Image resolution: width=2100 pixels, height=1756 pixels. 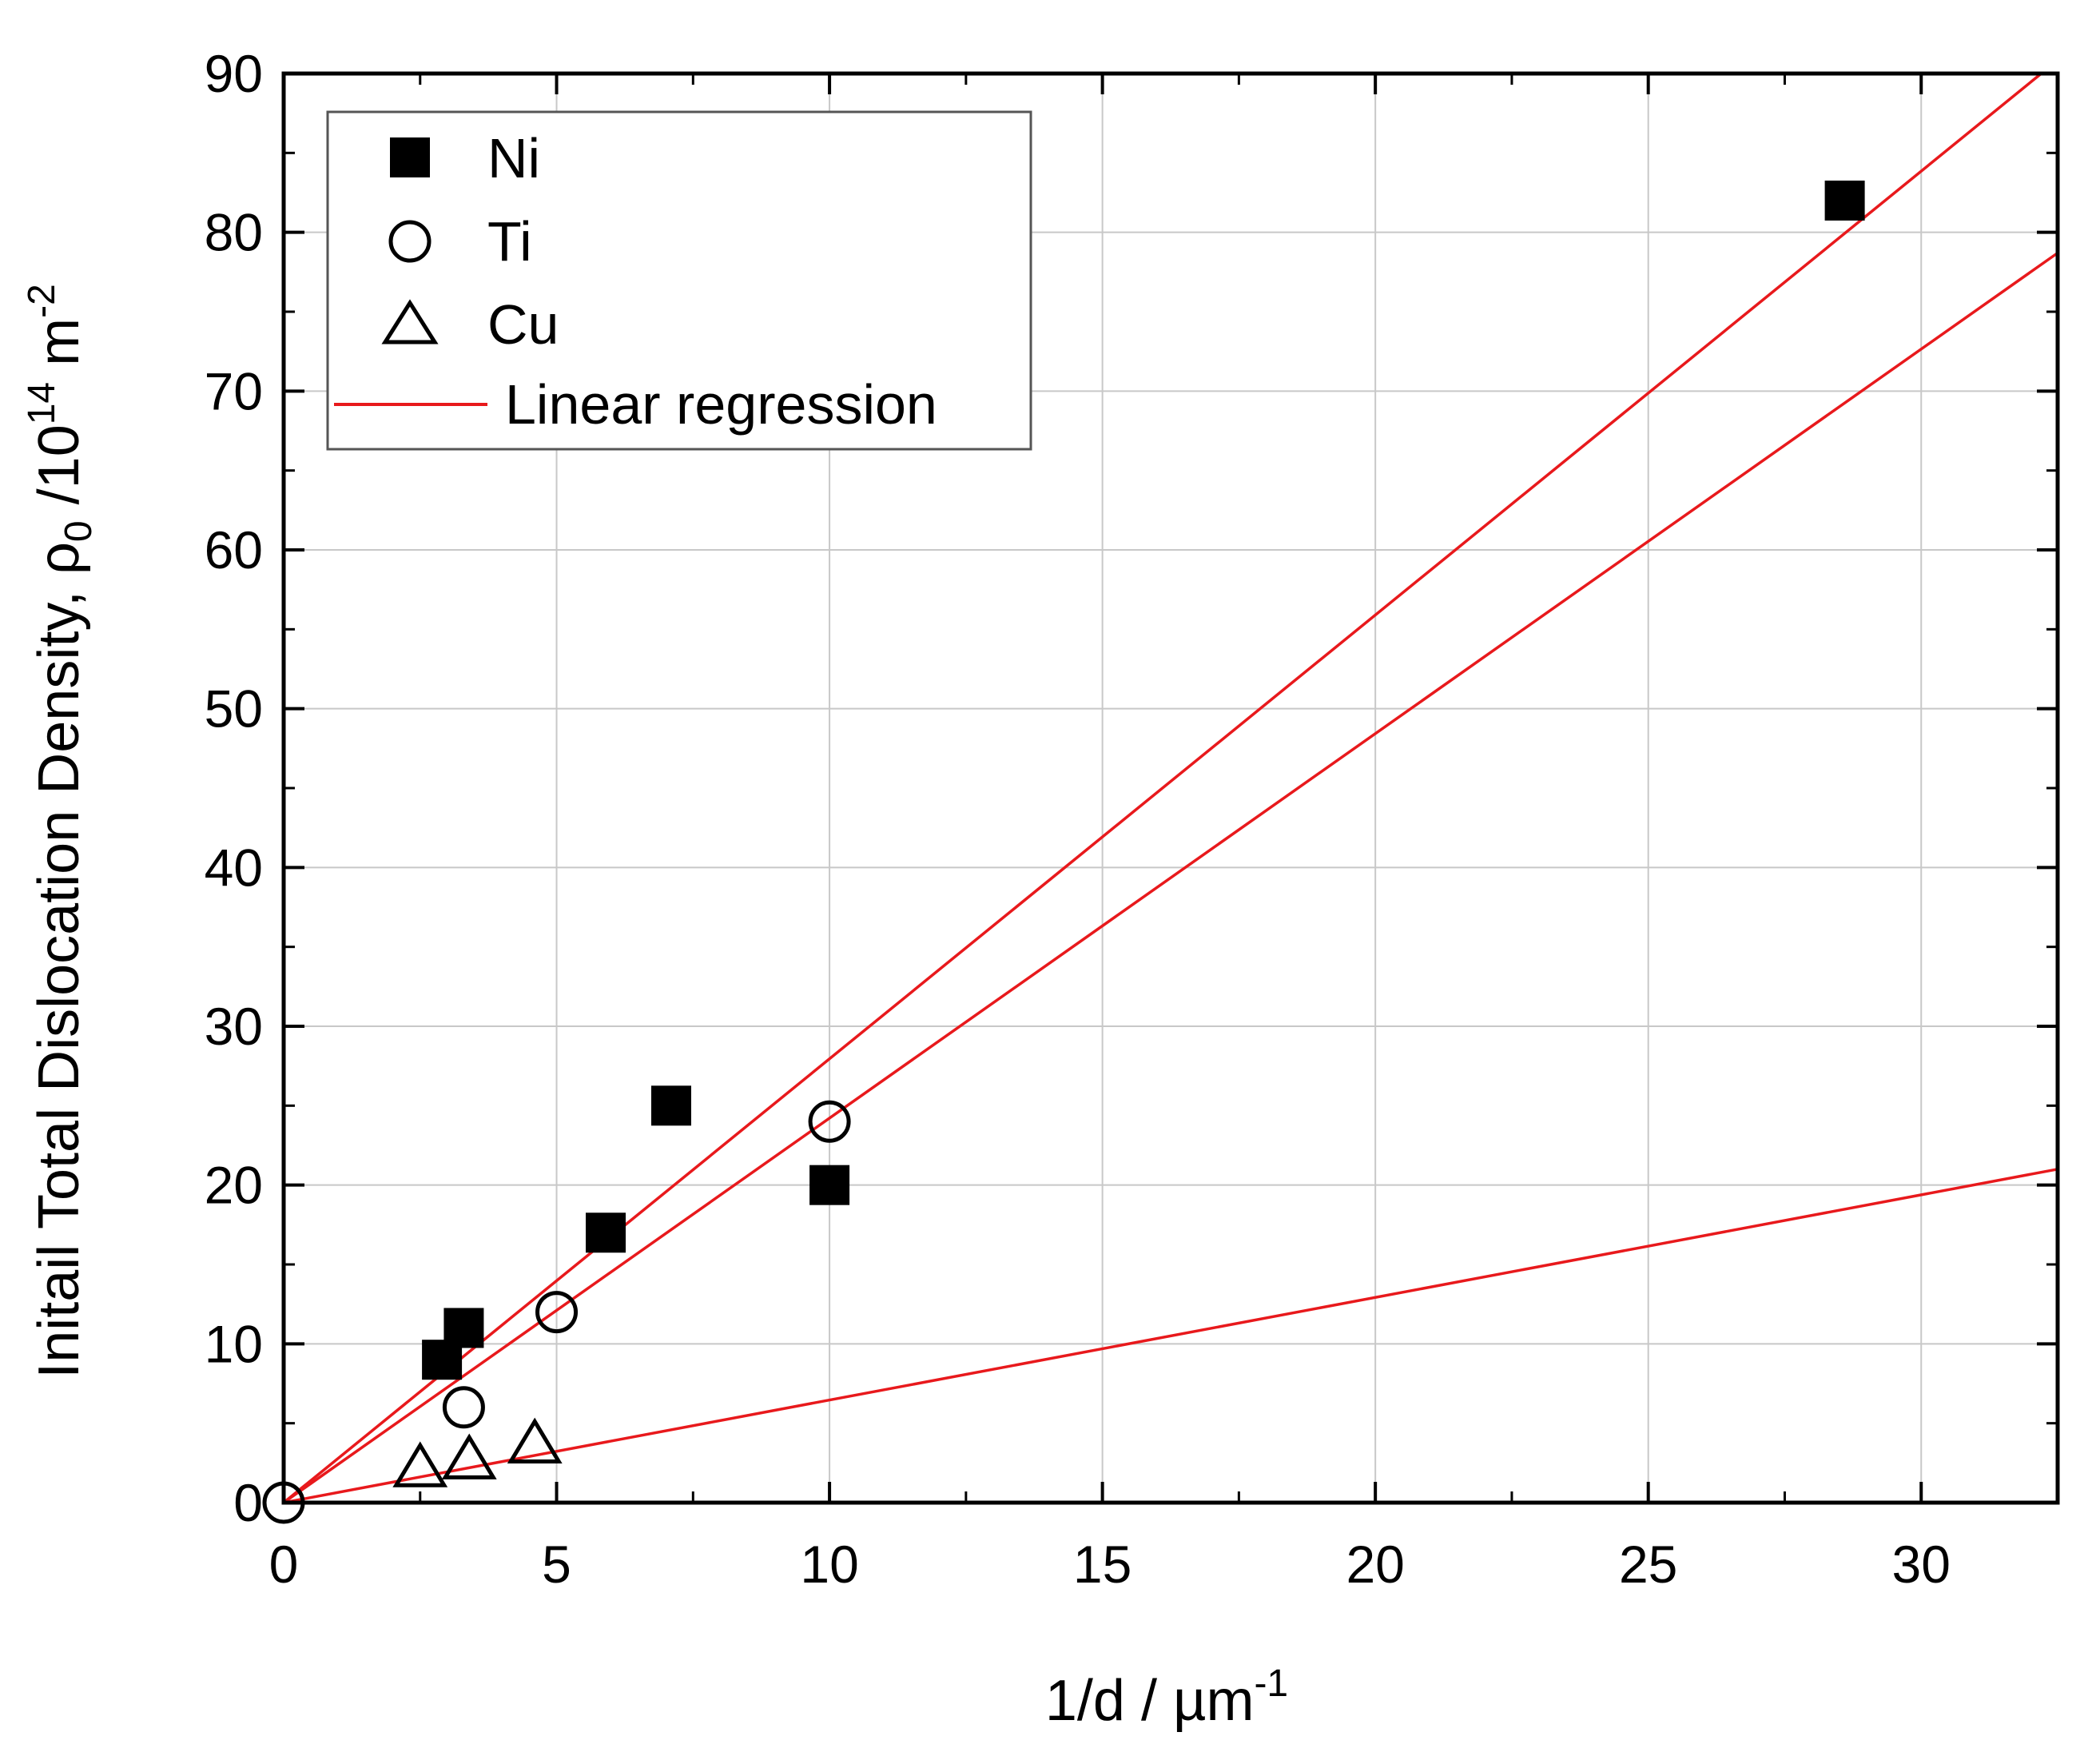 I want to click on y-tick-label: 50, so click(x=234, y=709).